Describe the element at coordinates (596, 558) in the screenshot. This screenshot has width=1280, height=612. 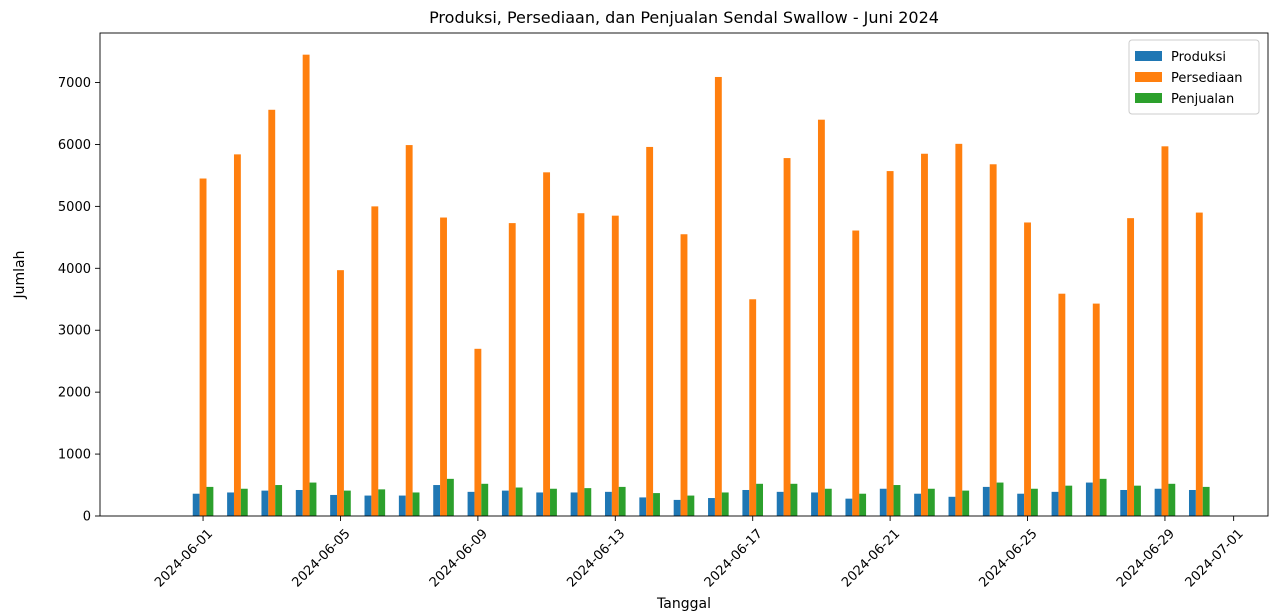
I see `x-tick-label: 2024-06-13` at that location.